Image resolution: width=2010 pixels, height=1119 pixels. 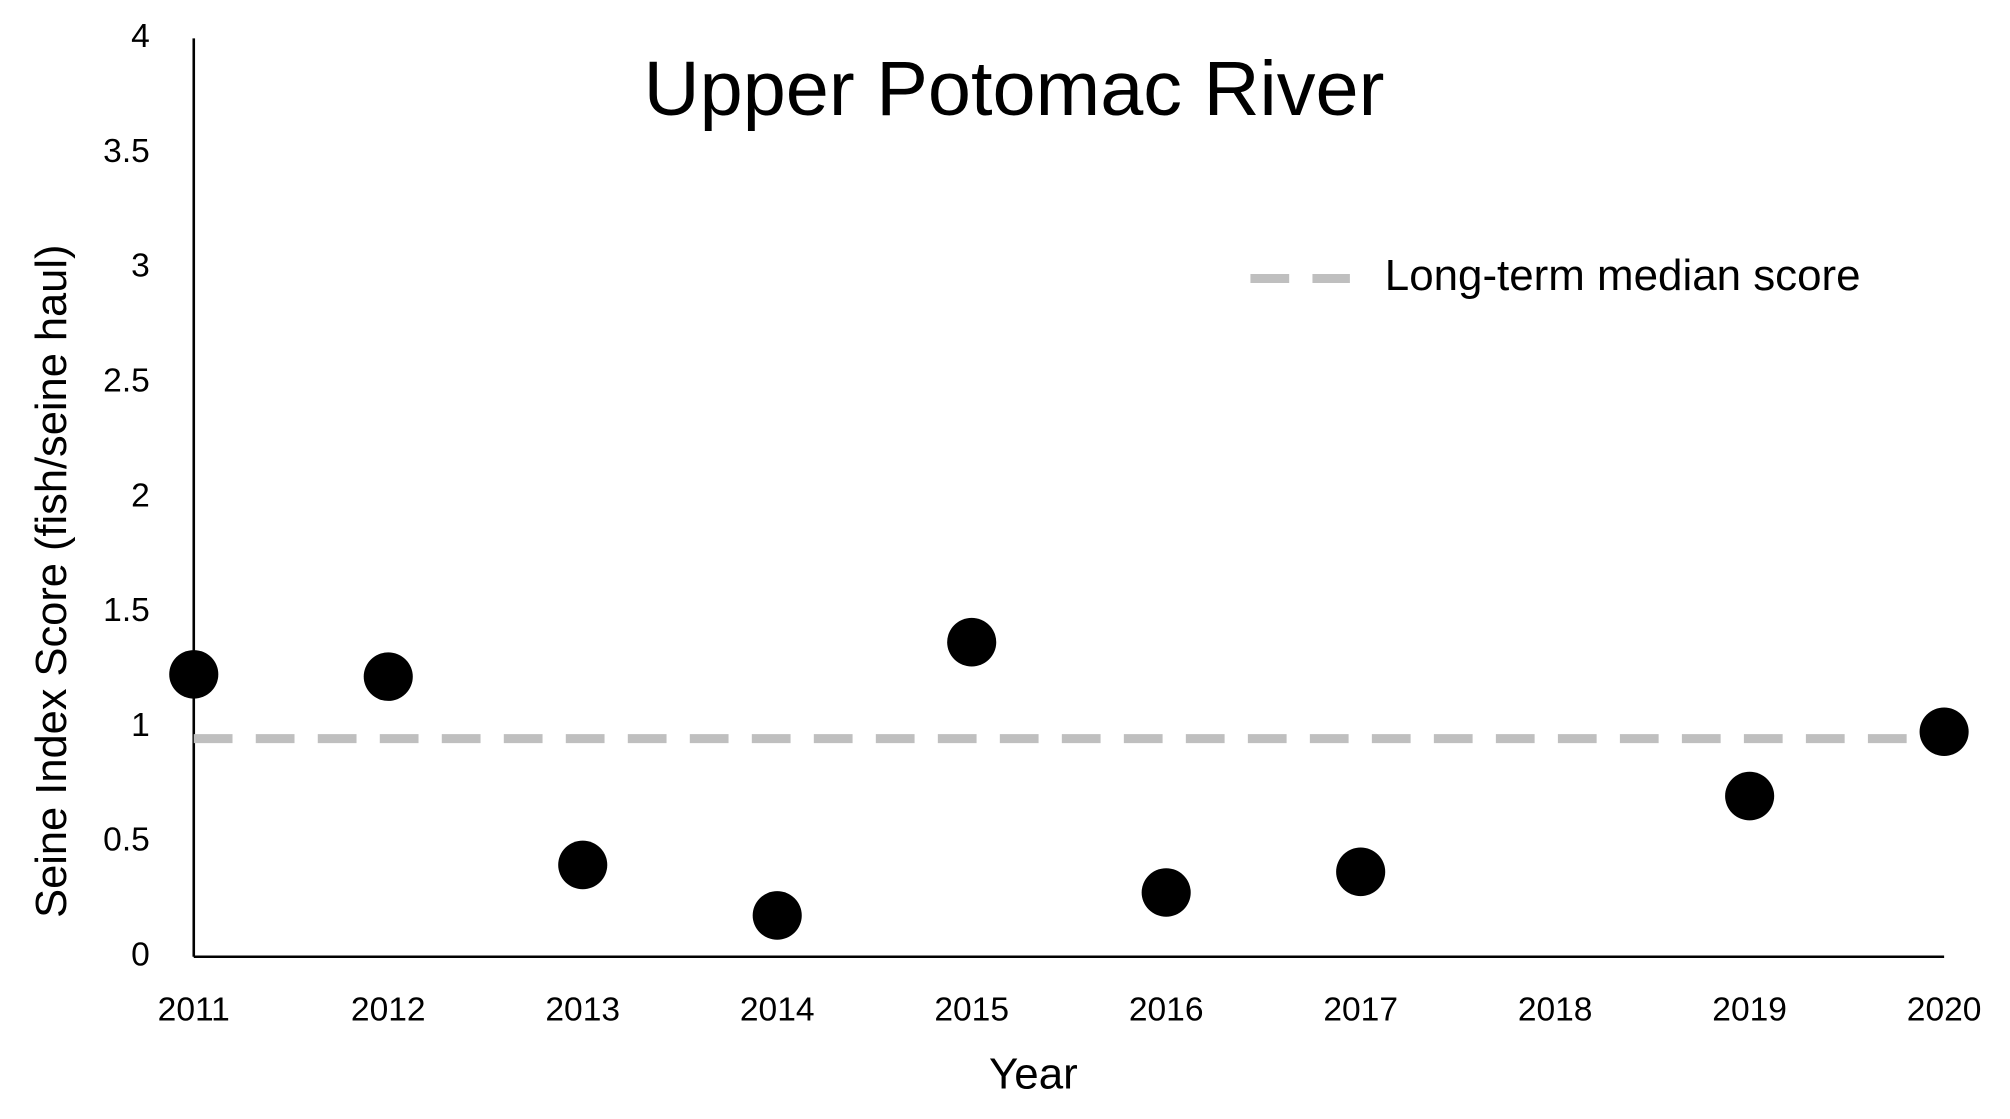 I want to click on x-tick-label: 2015, so click(x=971, y=1010).